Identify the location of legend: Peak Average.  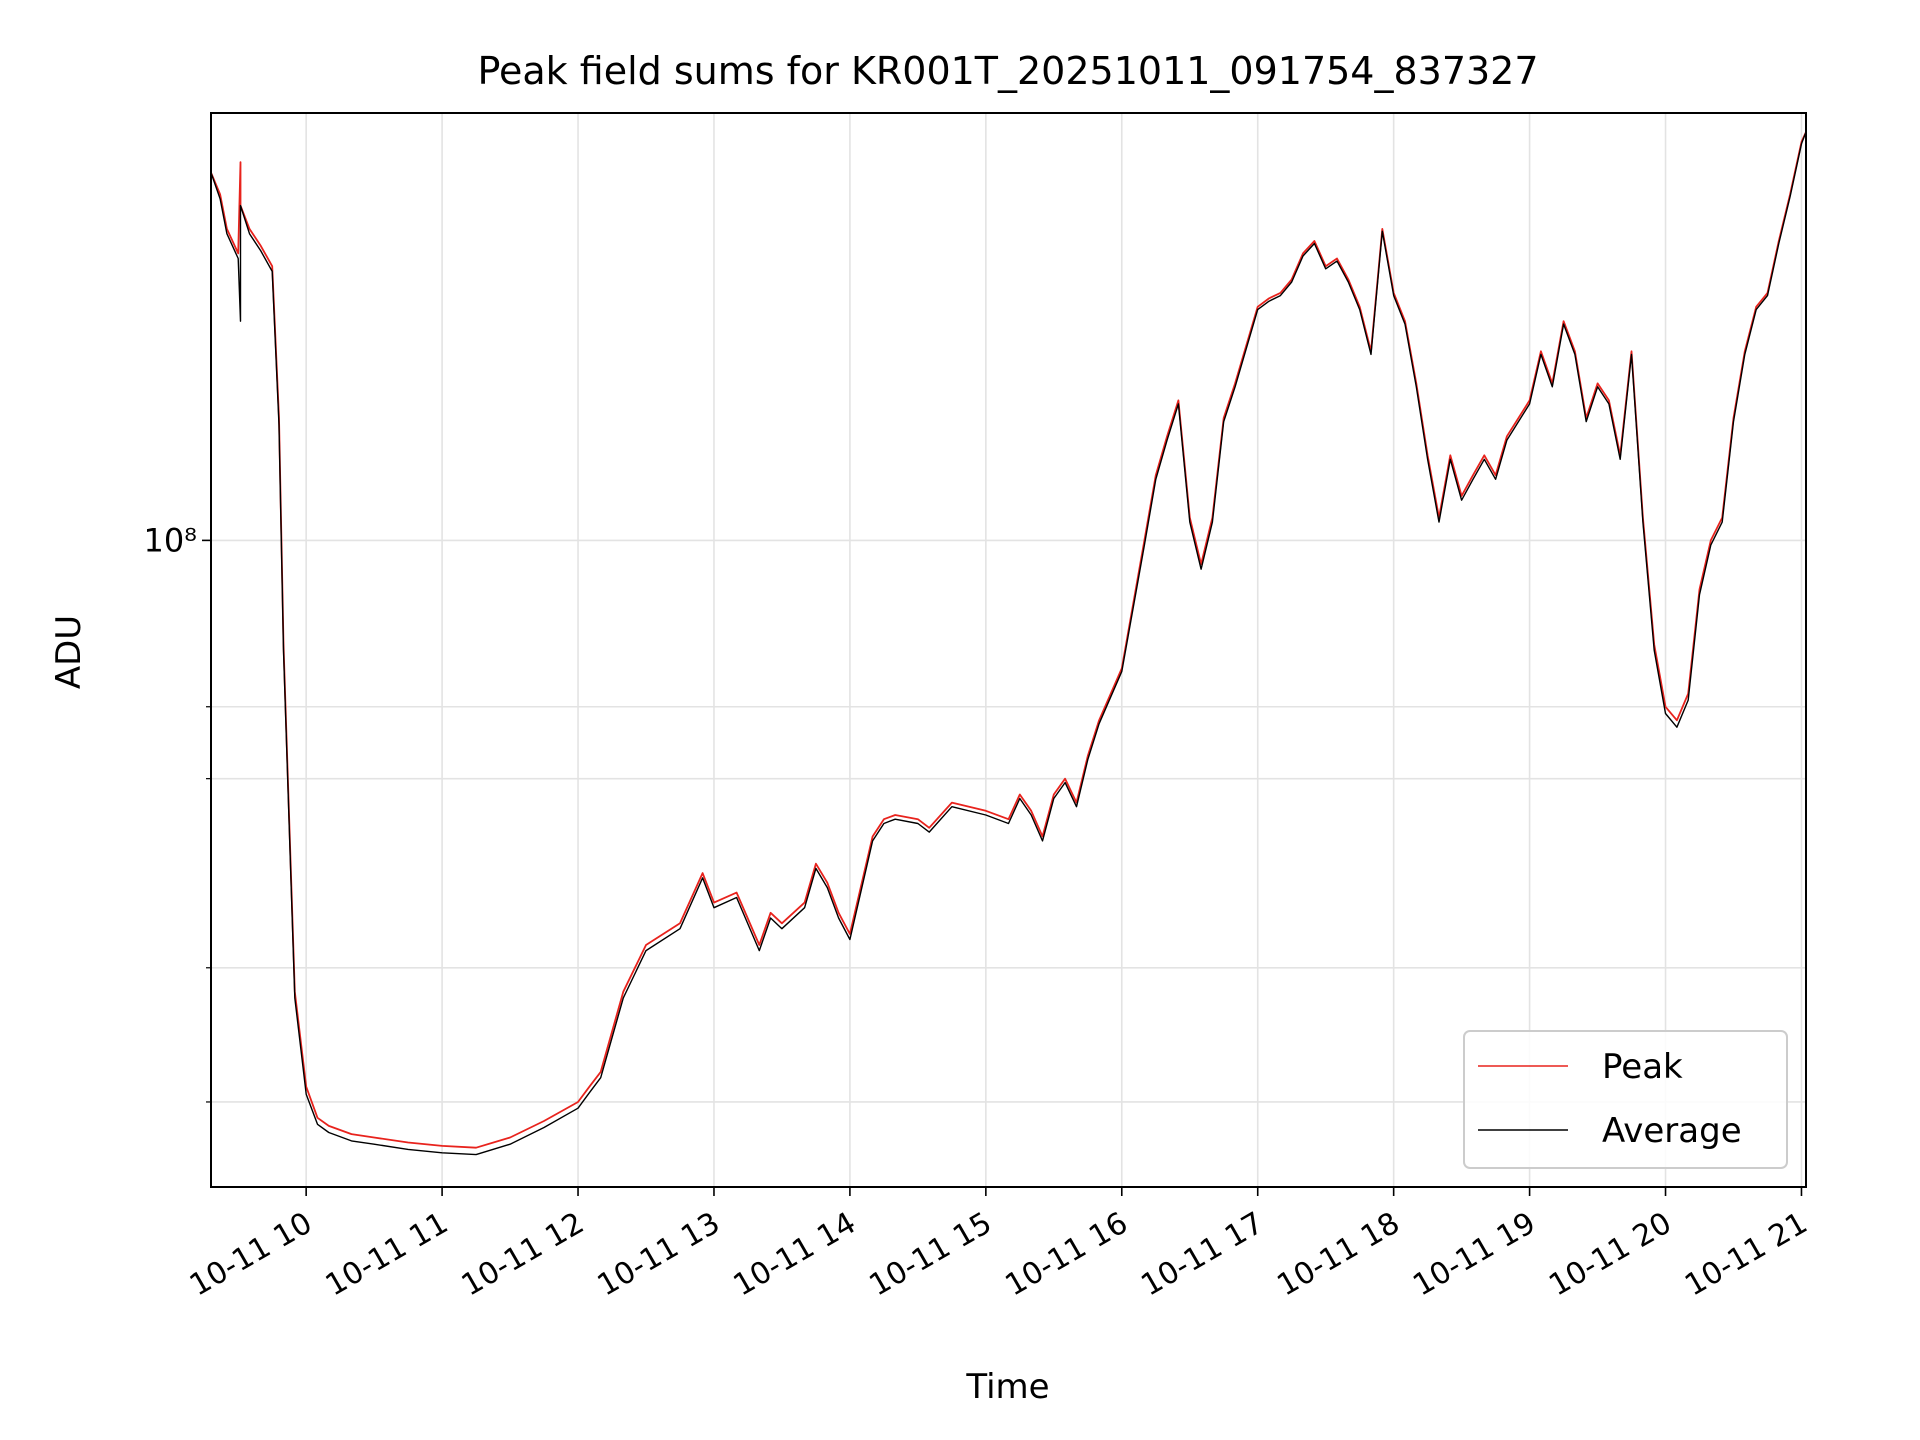
(1625, 1099).